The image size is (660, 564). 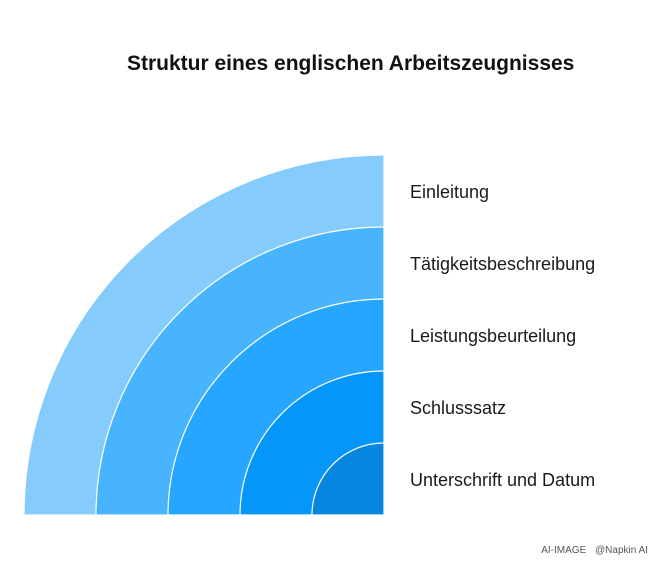 I want to click on footer-ai-image-label: AI-IMAGE, so click(x=564, y=550).